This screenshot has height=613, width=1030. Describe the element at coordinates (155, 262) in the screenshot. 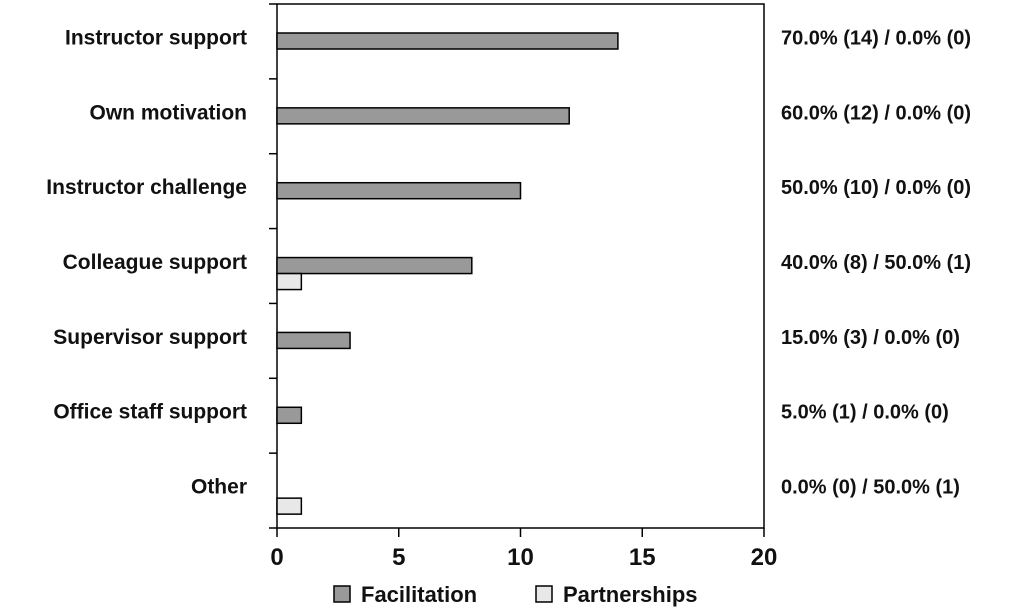

I see `category-label: Colleague support` at that location.